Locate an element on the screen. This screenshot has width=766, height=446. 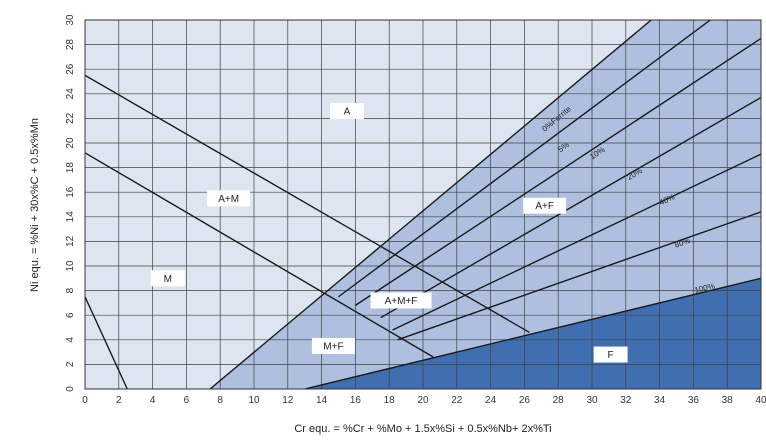
region-label-m: M is located at coordinates (167, 278).